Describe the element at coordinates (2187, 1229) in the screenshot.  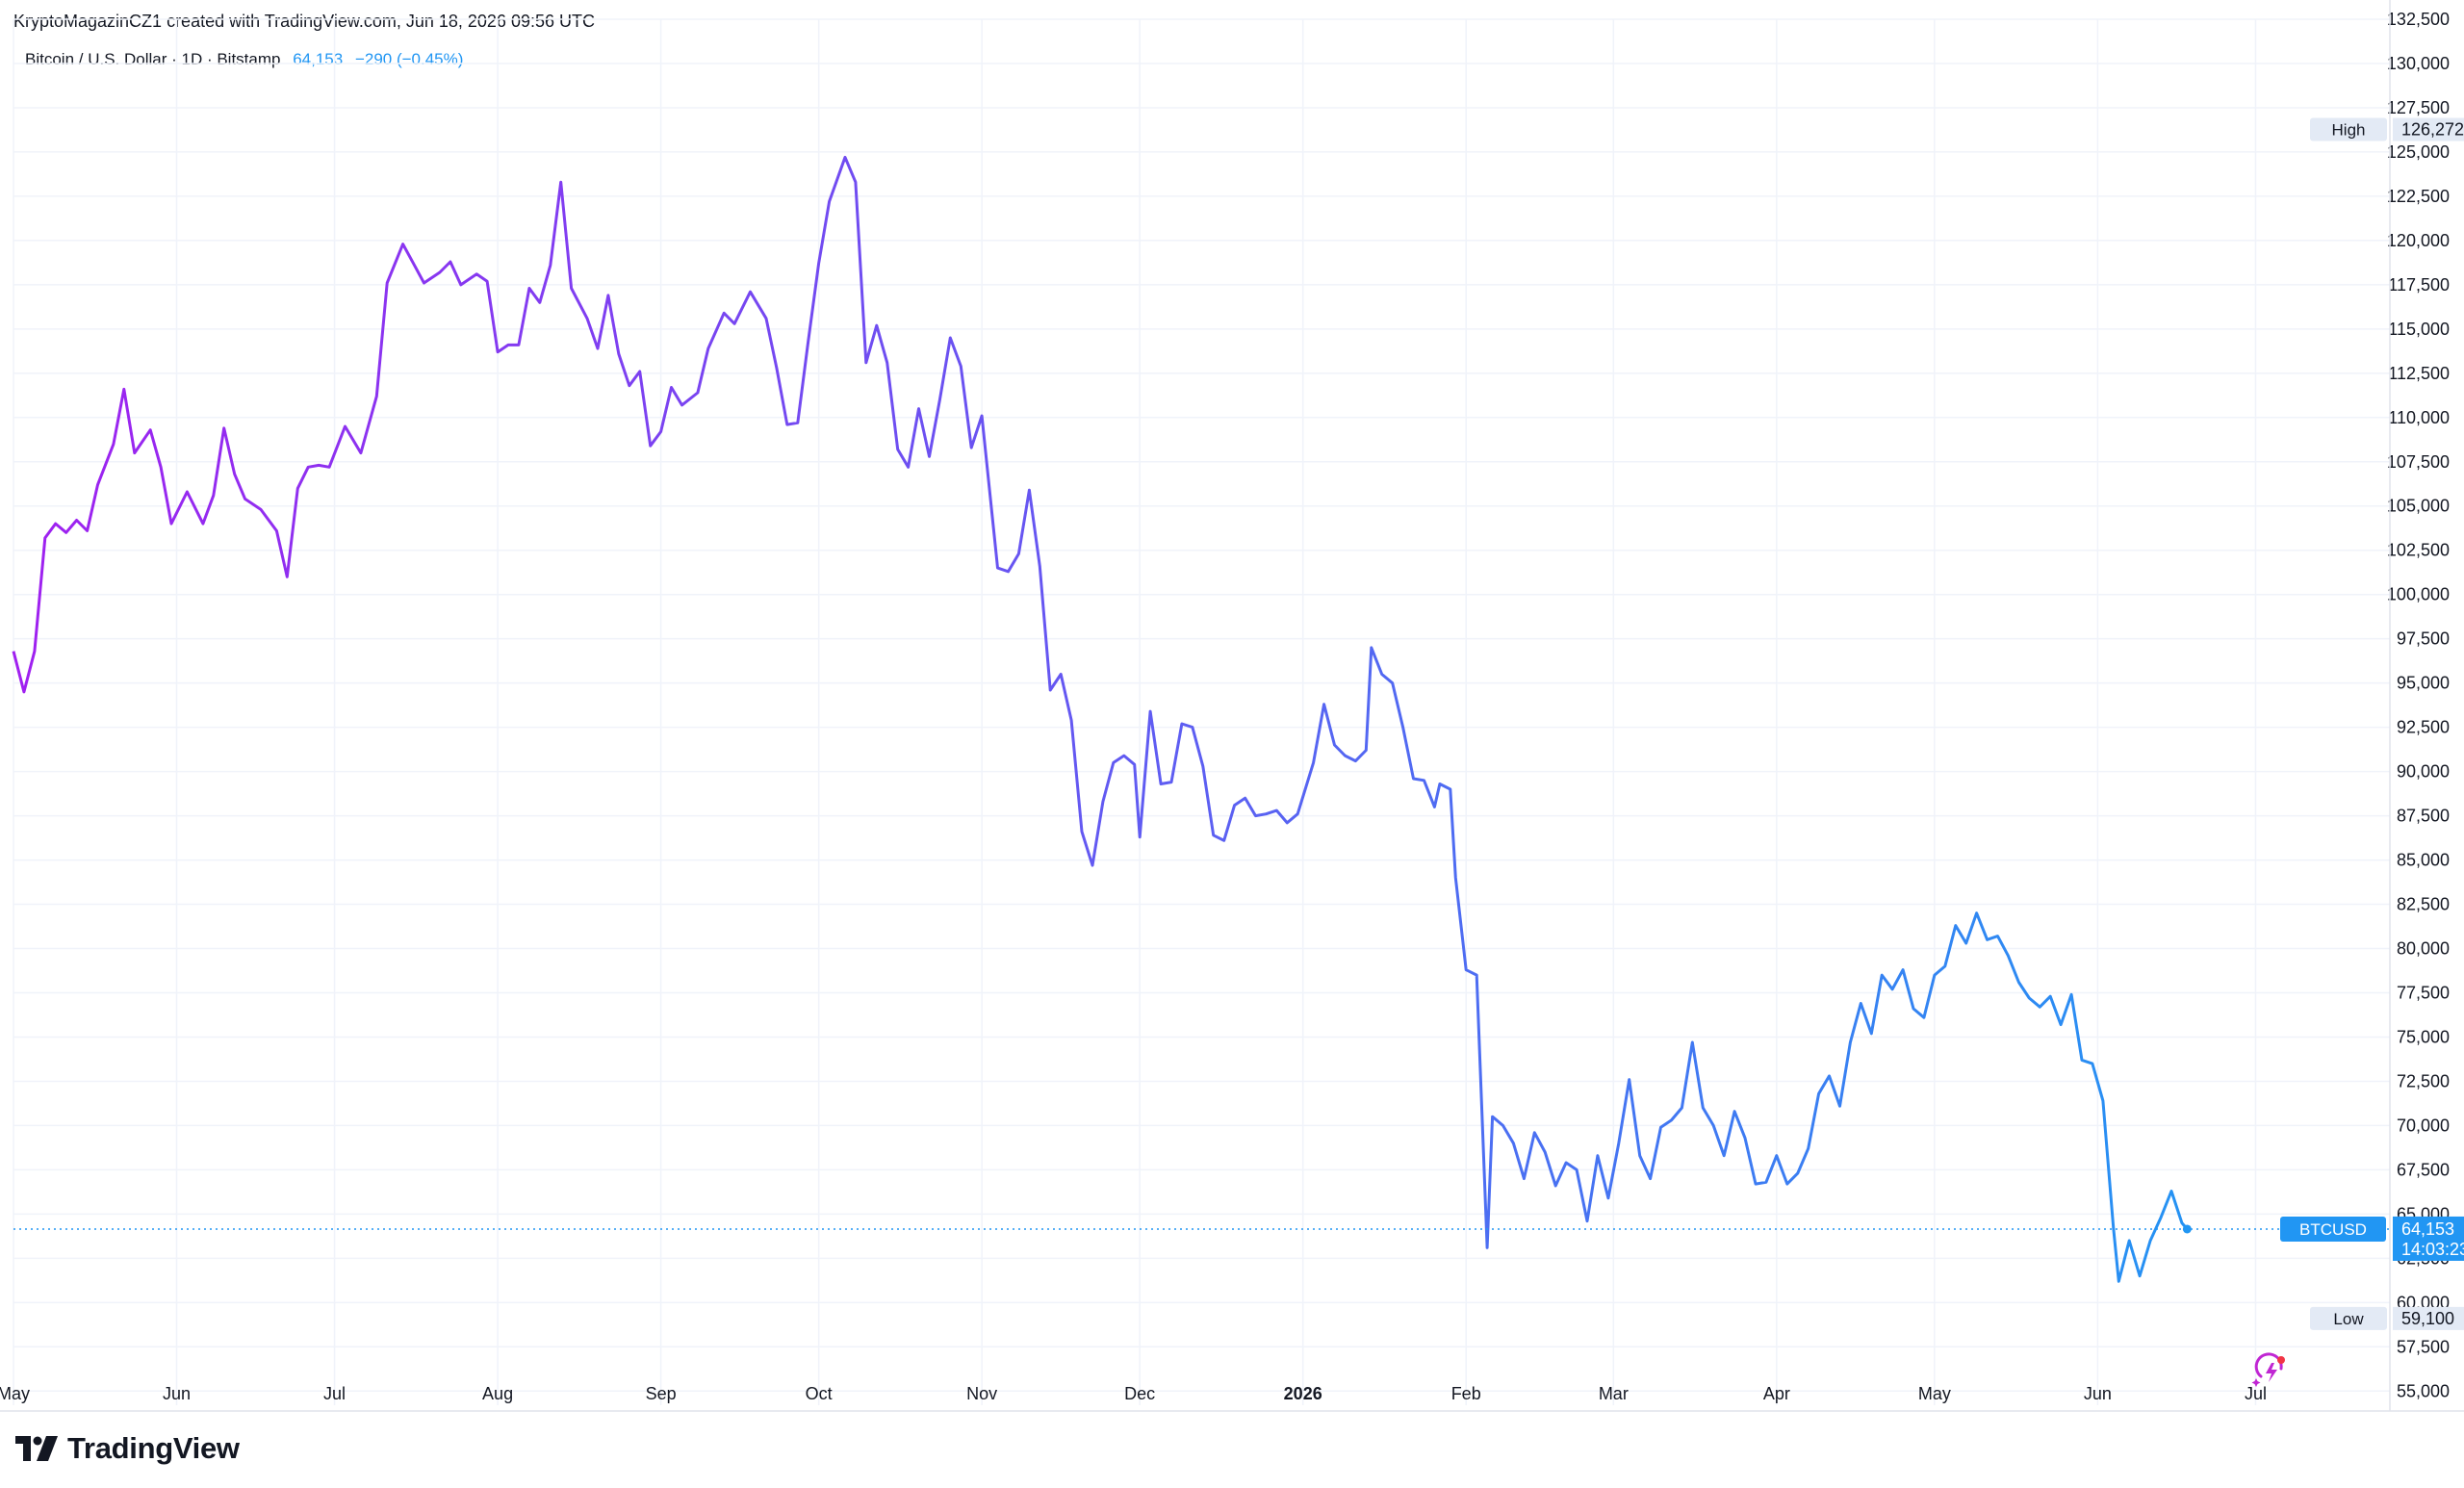
I see `last-price-dot` at that location.